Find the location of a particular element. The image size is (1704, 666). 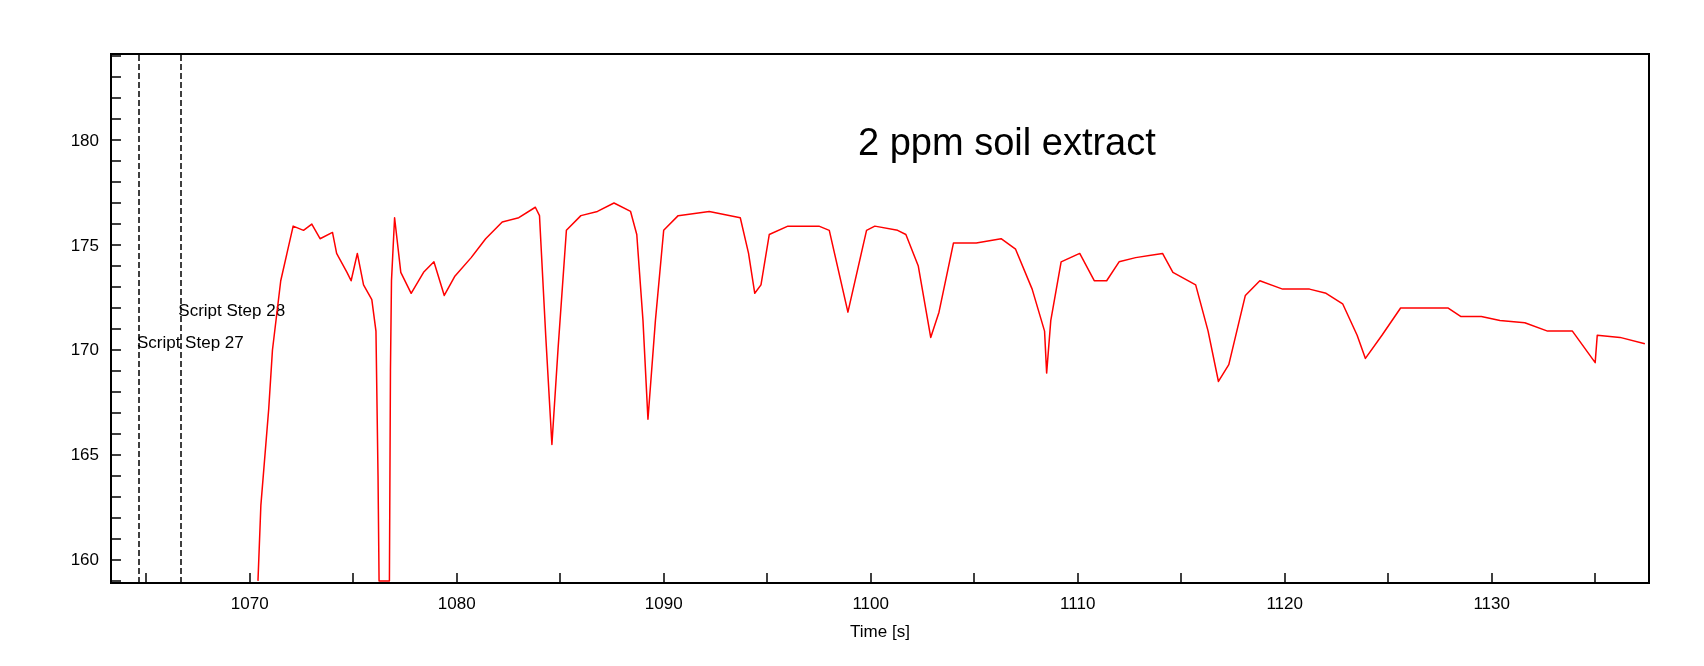

x-tick-label: 1120 is located at coordinates (1284, 603).